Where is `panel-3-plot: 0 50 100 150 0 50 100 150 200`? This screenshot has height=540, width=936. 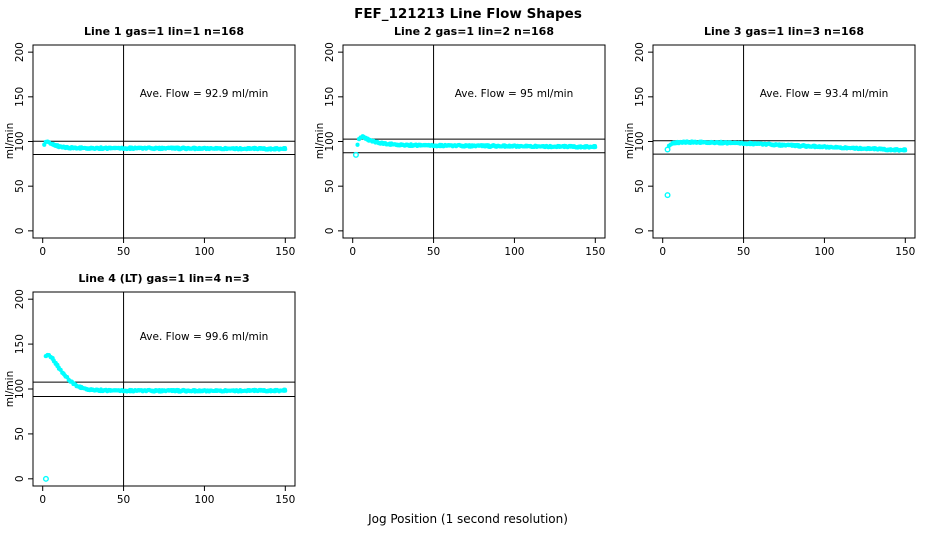
panel-3-plot: 0 50 100 150 0 50 100 150 200 is located at coordinates (775, 150).